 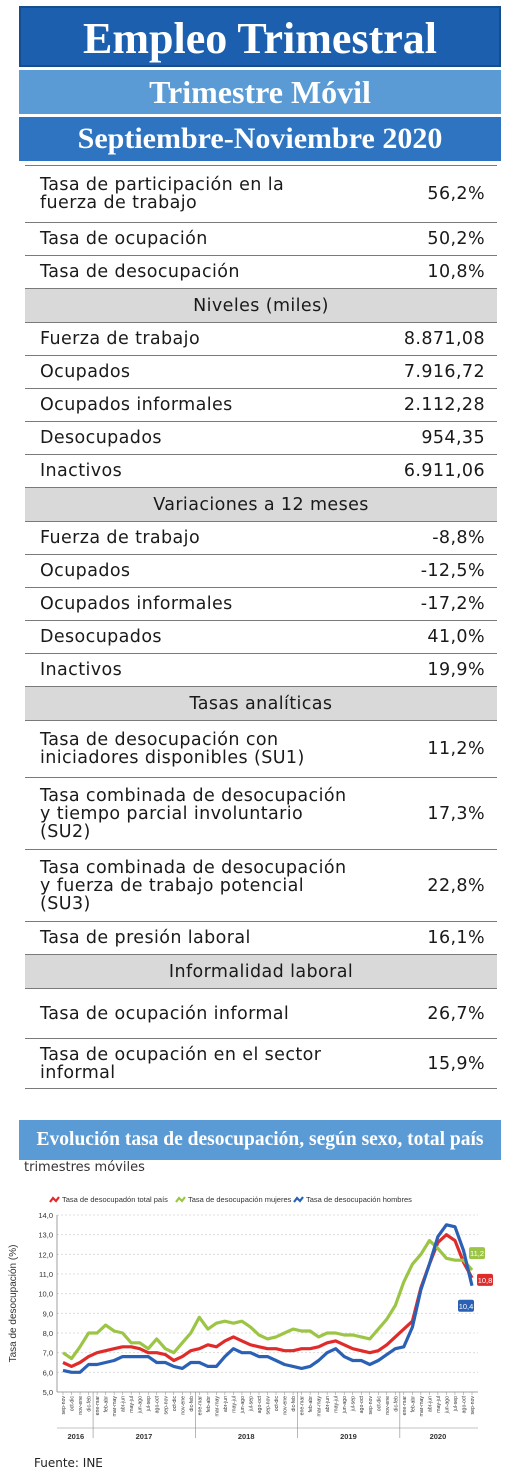 What do you see at coordinates (261, 537) in the screenshot?
I see `indicator-row: Fuerza de trabajo -8,8%` at bounding box center [261, 537].